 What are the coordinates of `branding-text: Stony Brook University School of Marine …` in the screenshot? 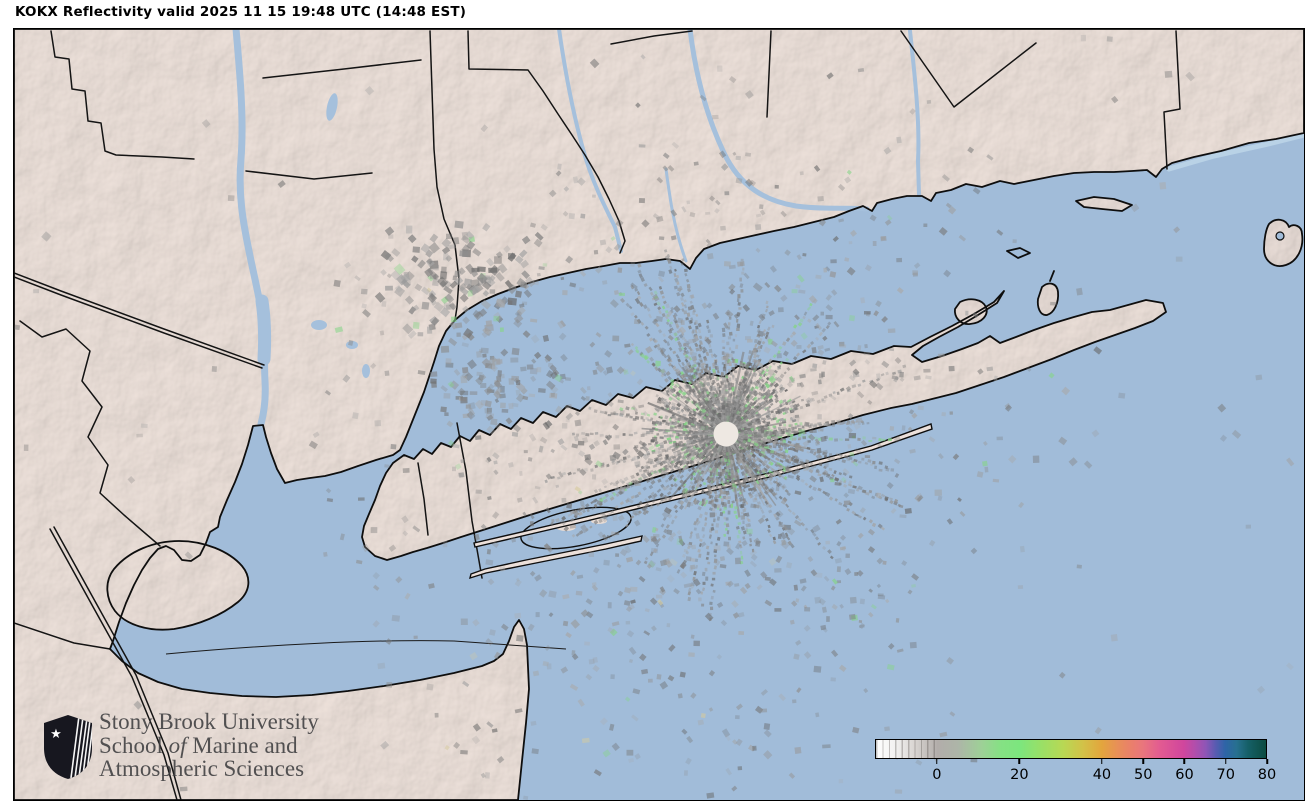 It's located at (209, 745).